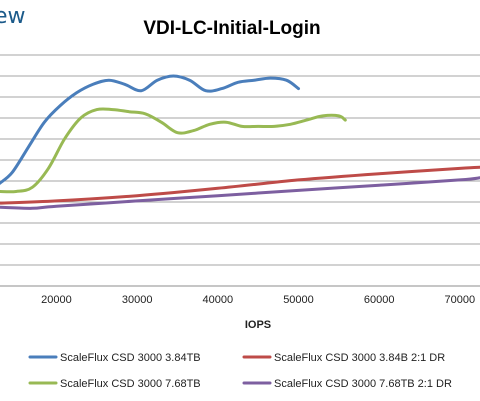  Describe the element at coordinates (130, 358) in the screenshot. I see `legend-label: ScaleFlux CSD 3000 3.84TB` at that location.